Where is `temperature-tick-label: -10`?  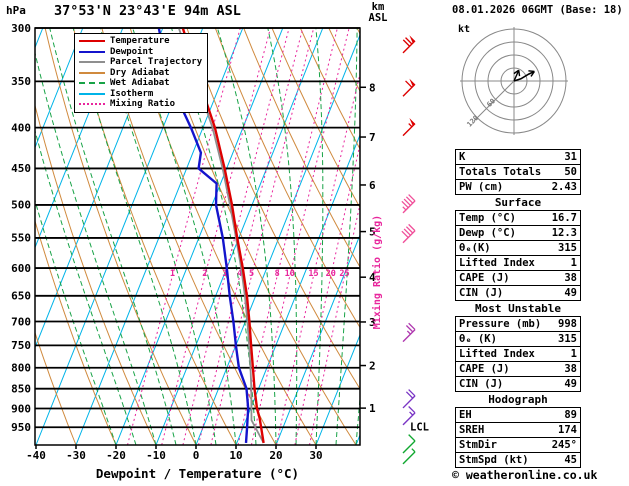 temperature-tick-label: -10 is located at coordinates (156, 455).